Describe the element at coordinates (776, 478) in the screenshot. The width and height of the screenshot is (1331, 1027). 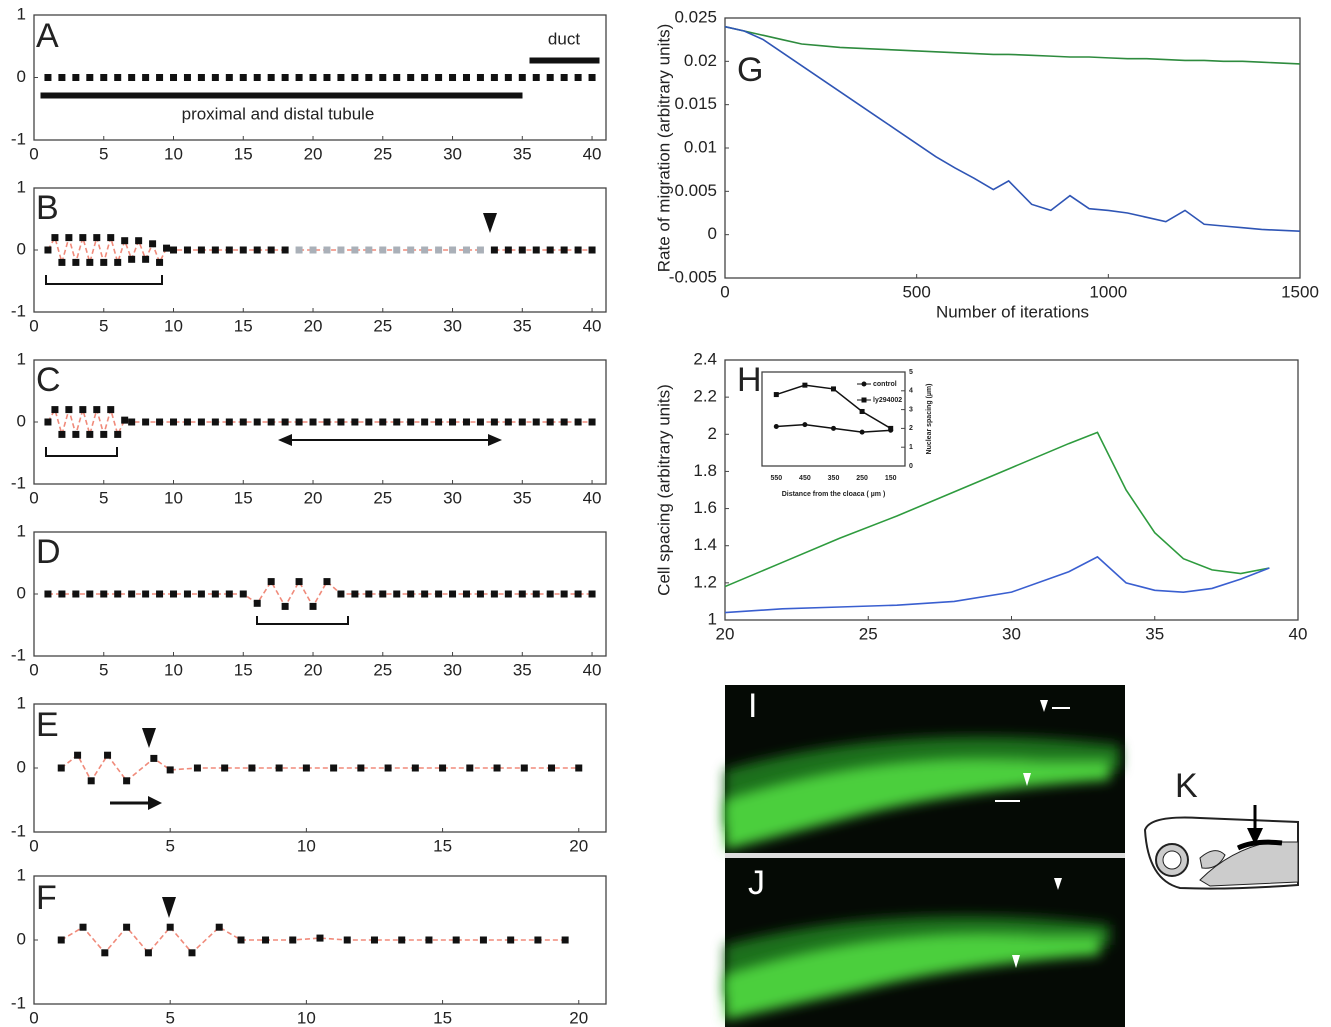
I see `x-tick-label: 550` at that location.